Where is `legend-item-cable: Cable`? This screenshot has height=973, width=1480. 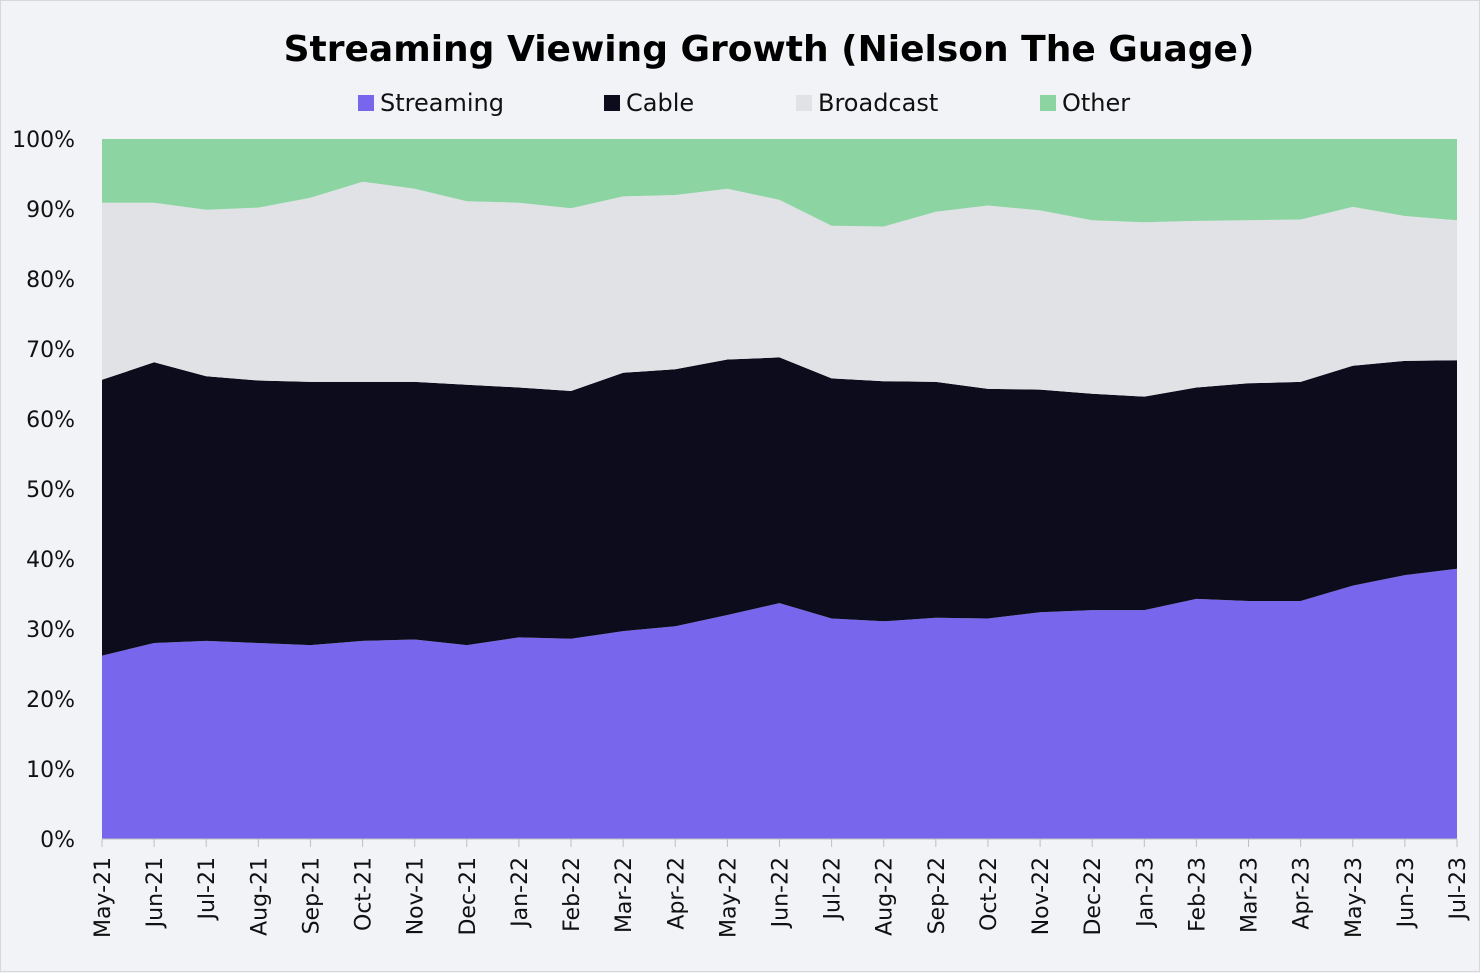
legend-item-cable: Cable is located at coordinates (649, 103).